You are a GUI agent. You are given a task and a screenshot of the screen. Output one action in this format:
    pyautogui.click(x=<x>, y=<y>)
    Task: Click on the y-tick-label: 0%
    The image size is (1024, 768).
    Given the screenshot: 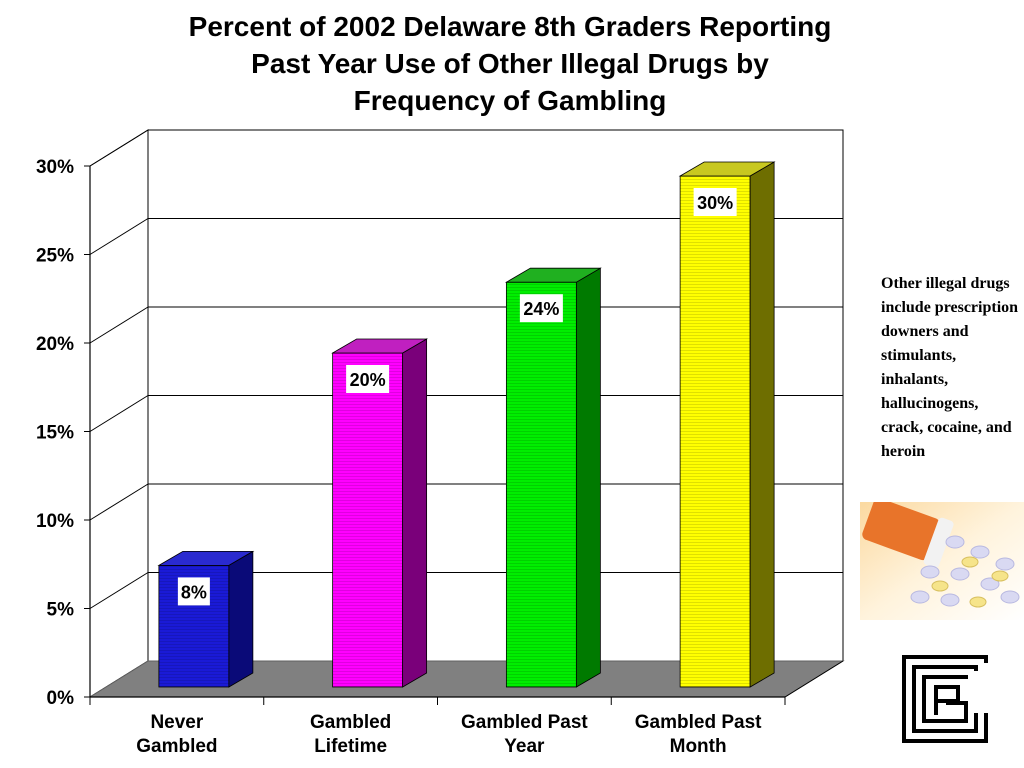 What is the action you would take?
    pyautogui.click(x=61, y=698)
    